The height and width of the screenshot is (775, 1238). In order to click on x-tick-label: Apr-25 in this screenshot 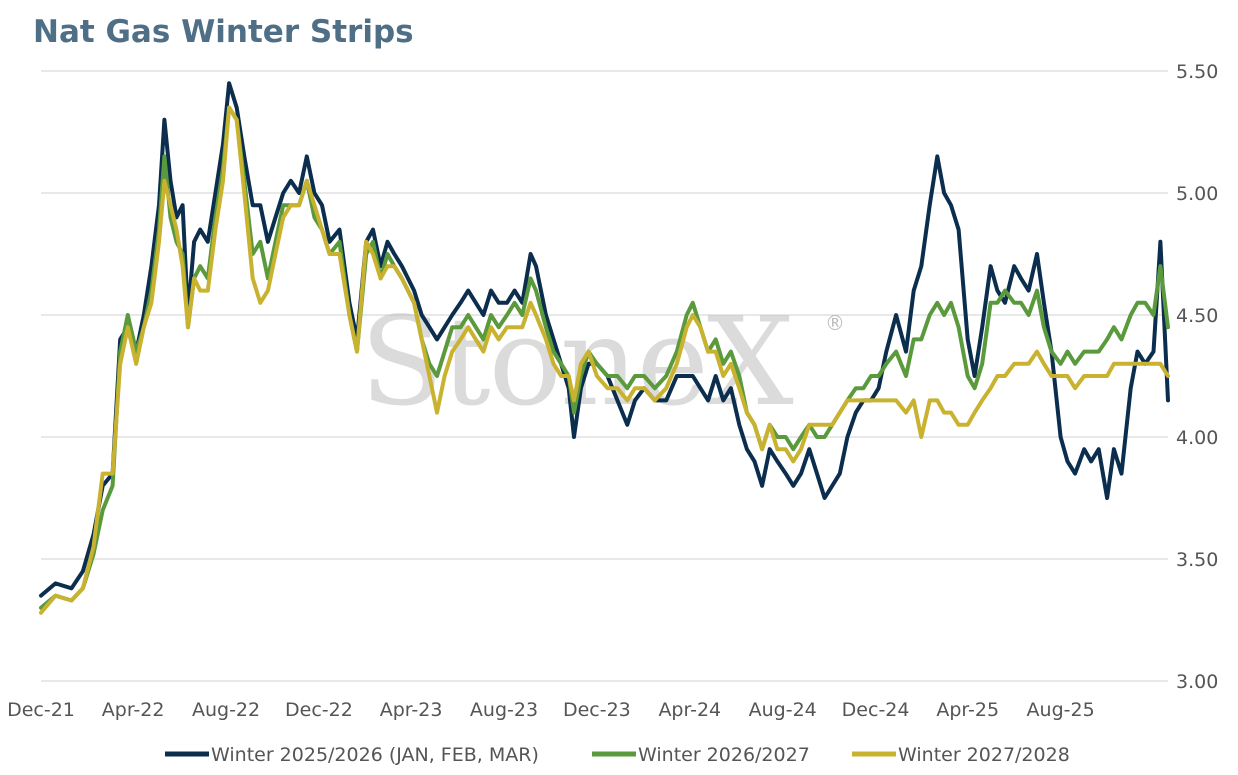, I will do `click(967, 710)`.